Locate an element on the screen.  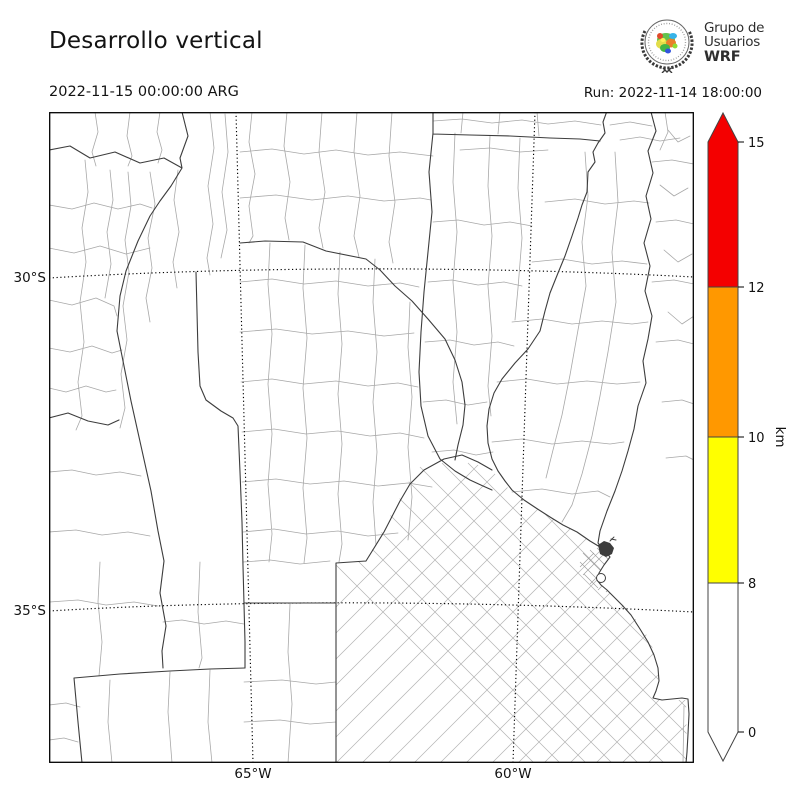
lat-label-30s: 30°S is located at coordinates (30, 278).